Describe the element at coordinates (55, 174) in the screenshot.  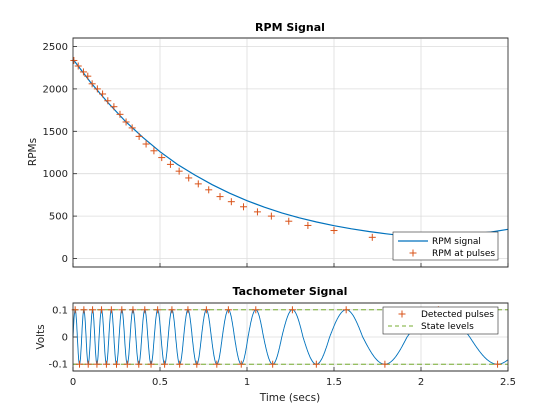
I see `rpm-ytick-label-2: 1000` at that location.